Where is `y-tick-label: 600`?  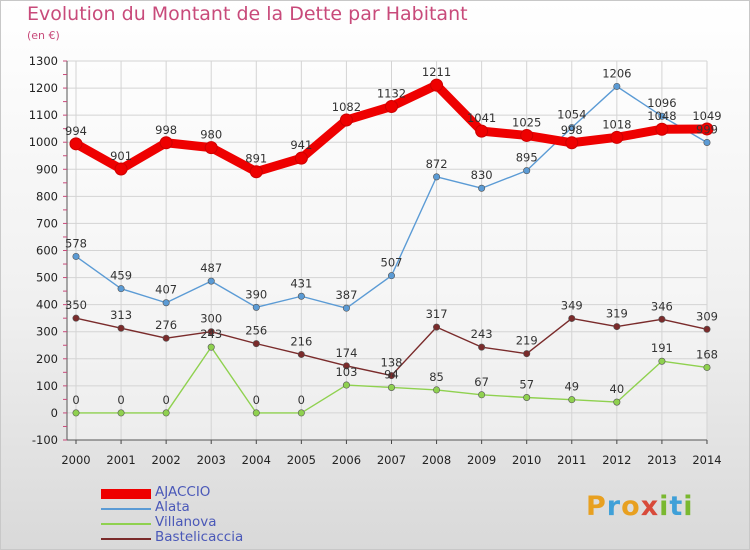
y-tick-label: 600 is located at coordinates (47, 251).